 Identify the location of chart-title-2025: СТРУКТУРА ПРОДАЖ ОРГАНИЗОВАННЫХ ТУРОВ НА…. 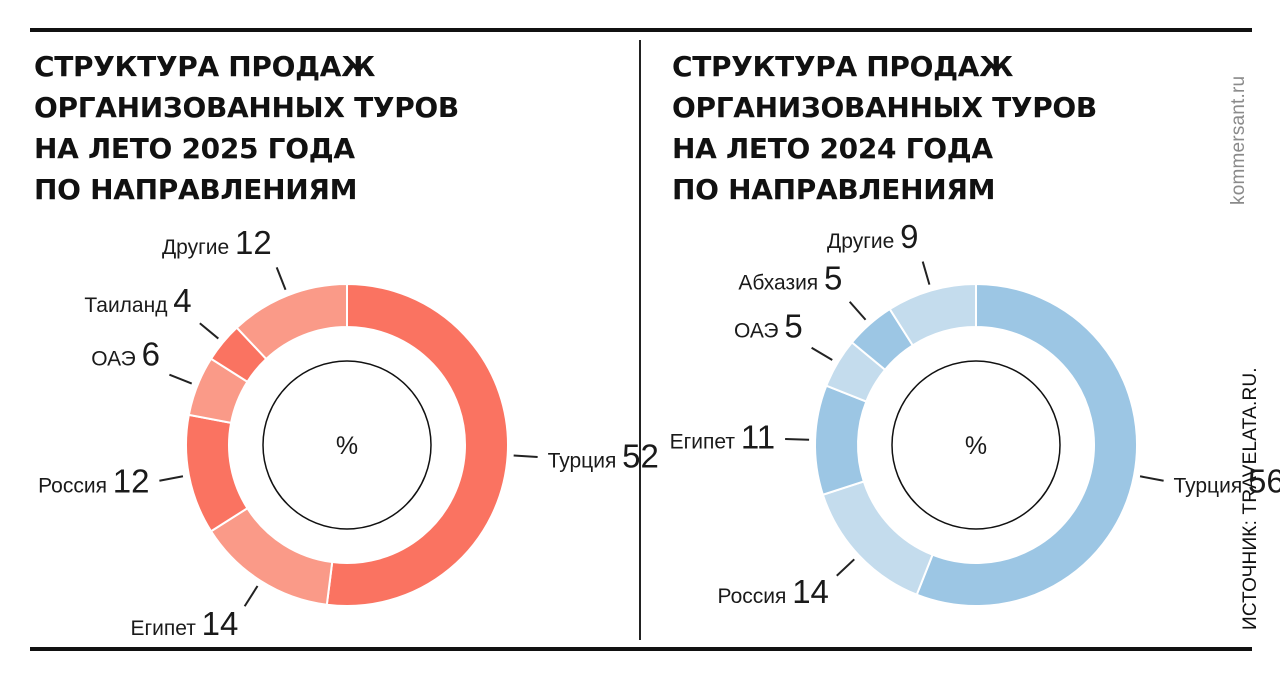
(246, 128).